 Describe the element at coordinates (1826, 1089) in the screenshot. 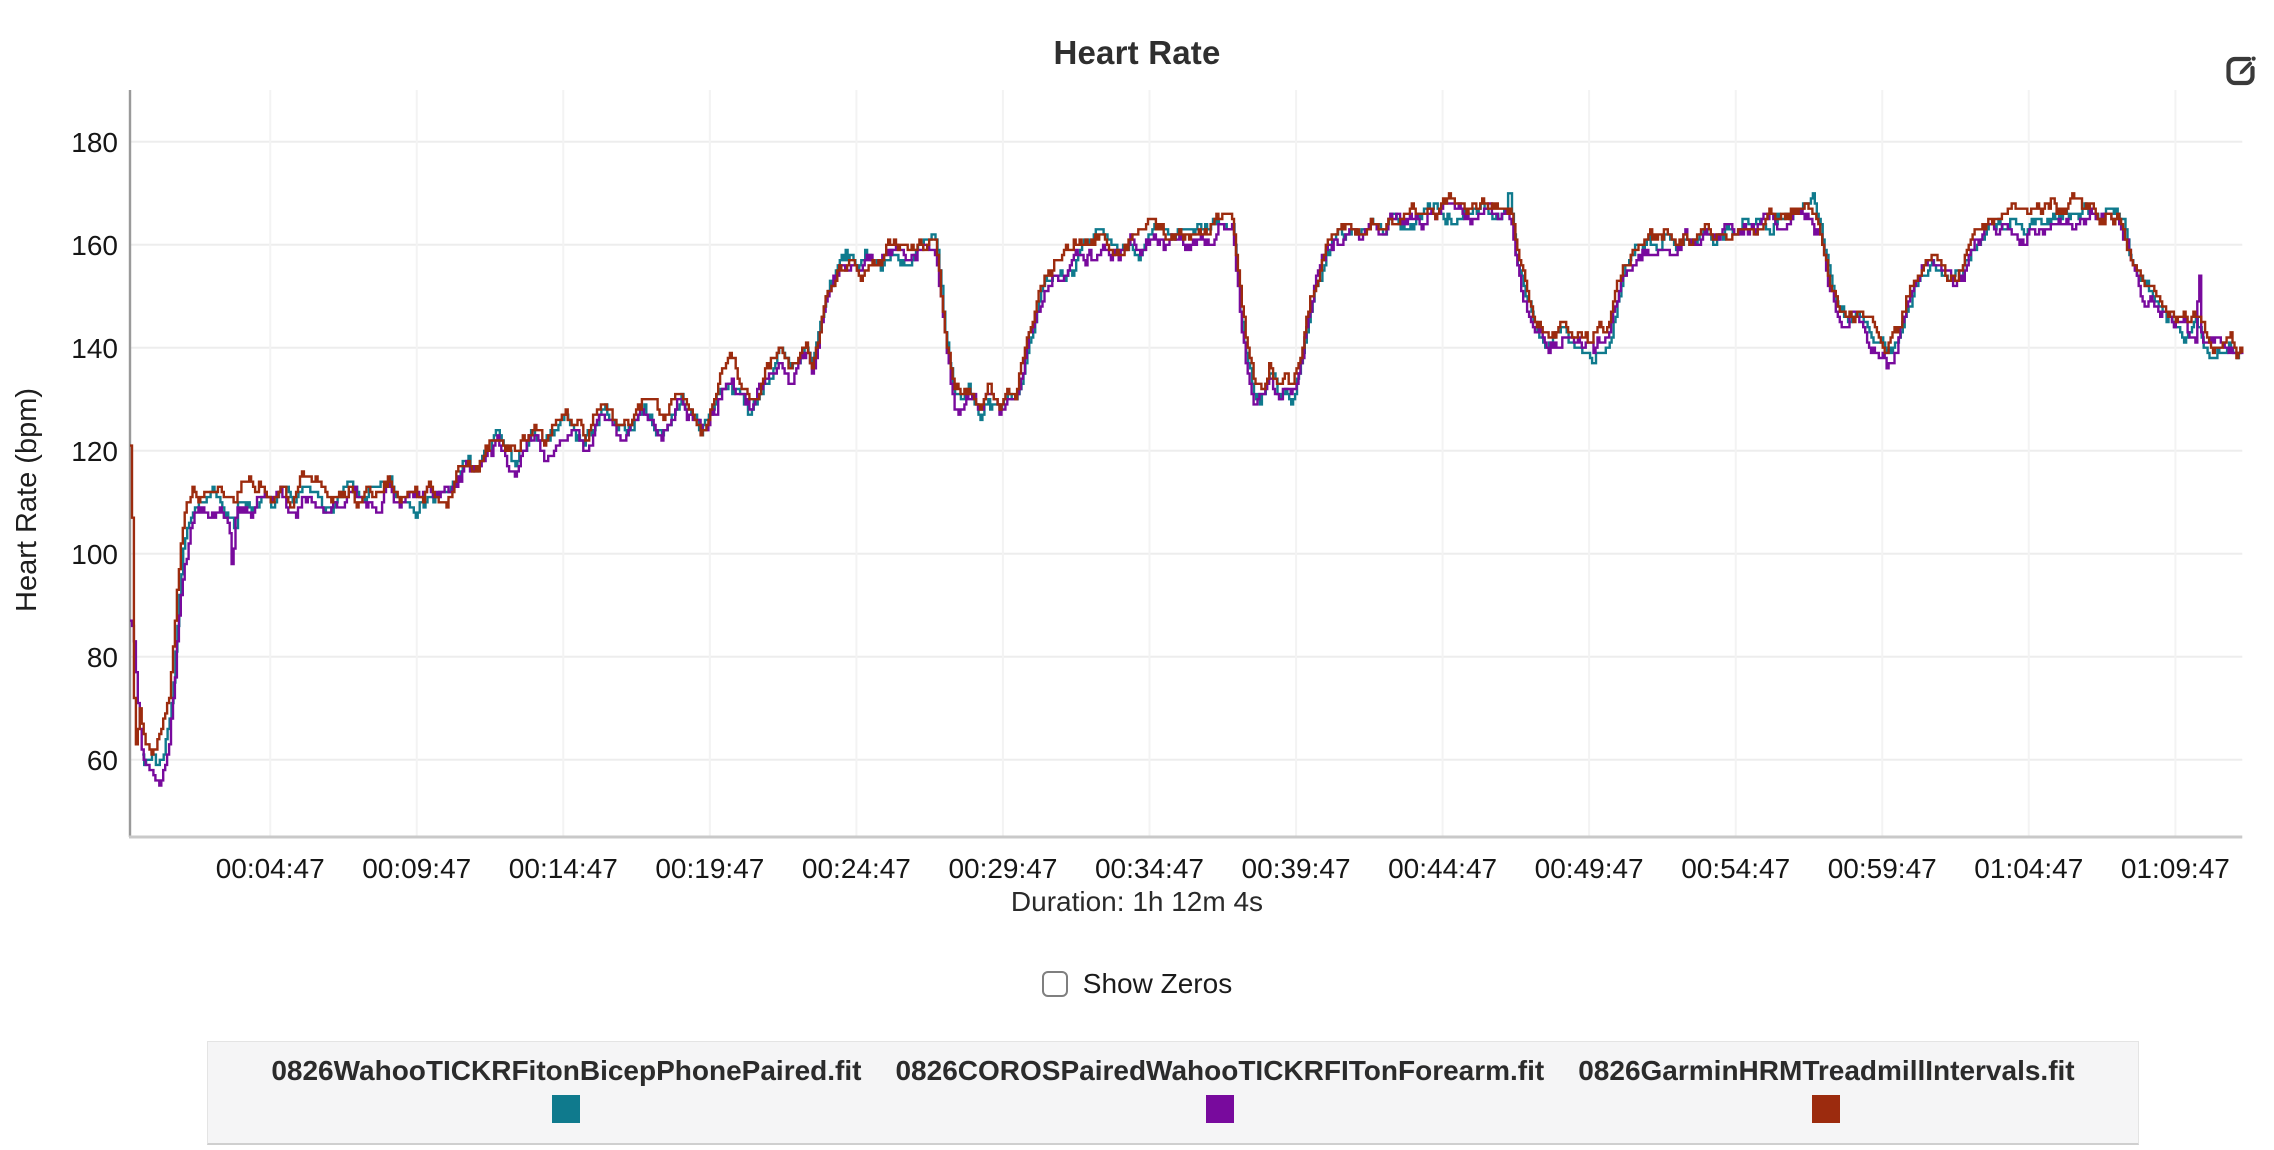

I see `legend-item: 0826GarminHRMTreadmillIntervals.fit` at that location.